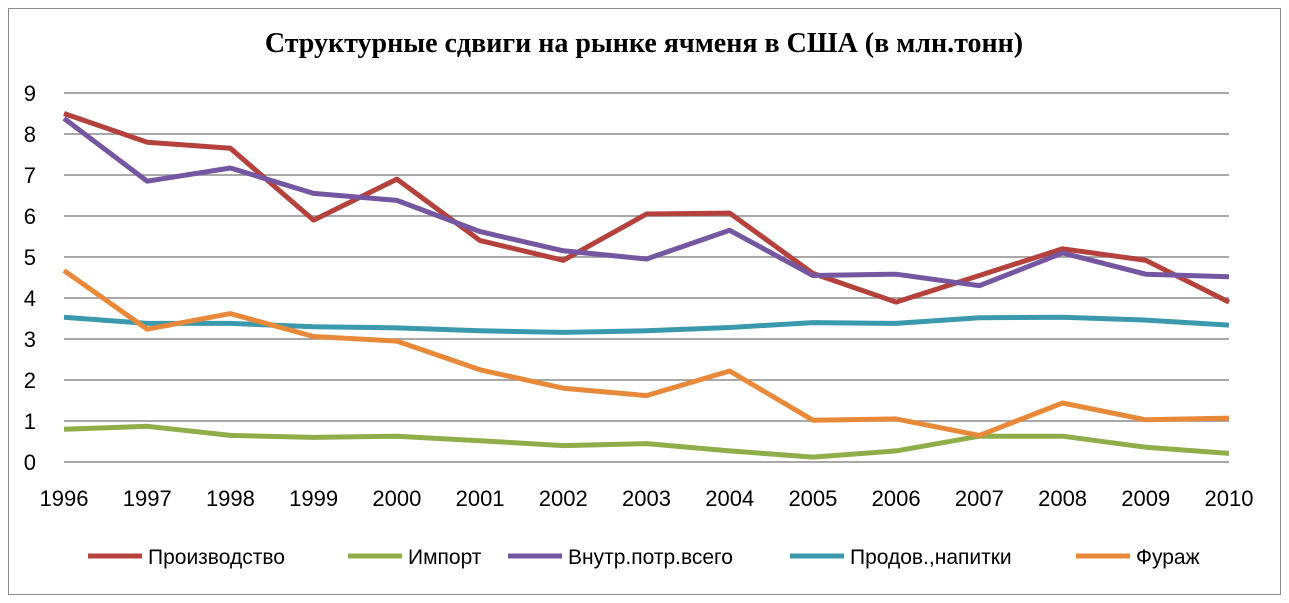 The image size is (1289, 603). I want to click on y-tick-label: 4, so click(30, 298).